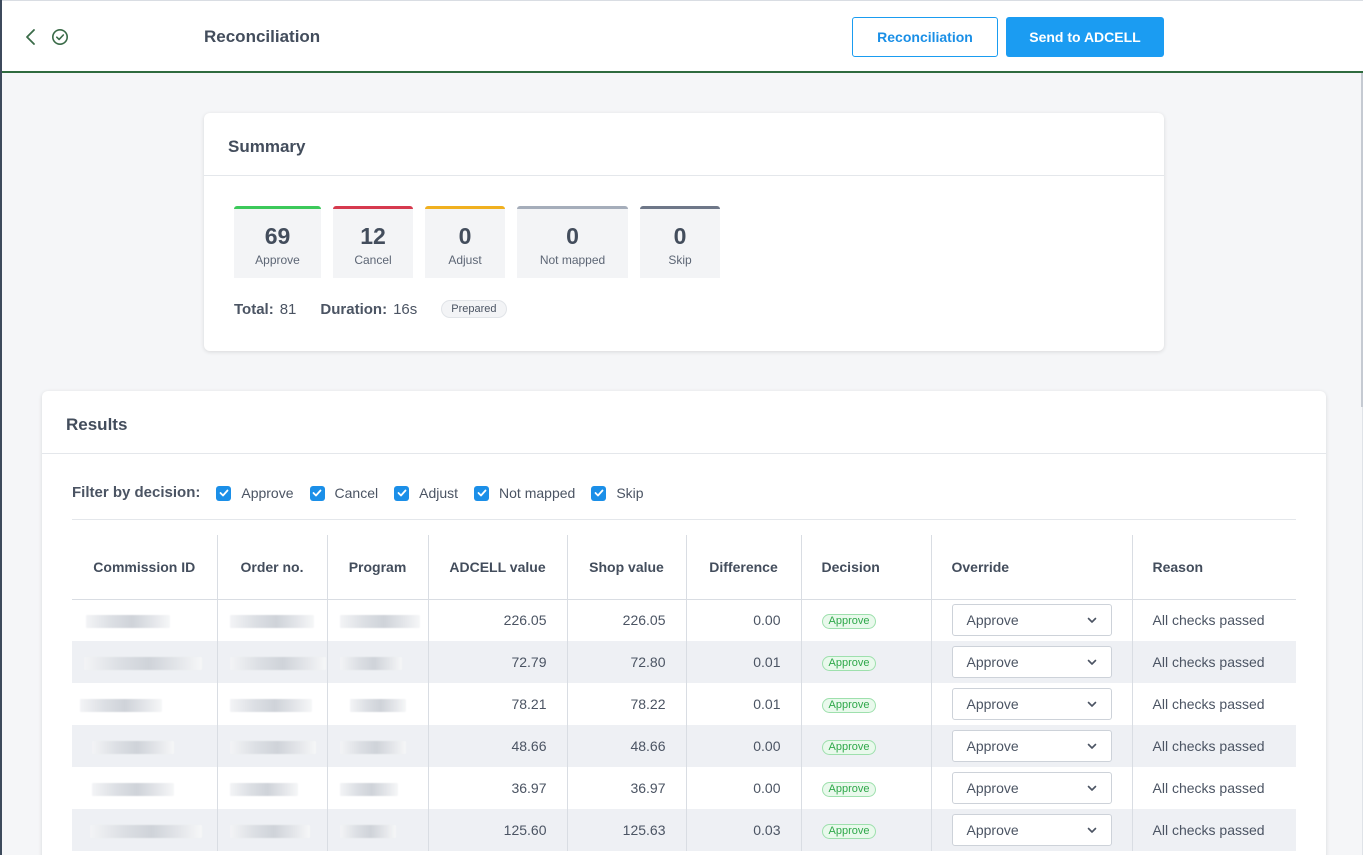 This screenshot has height=855, width=1363. I want to click on column-header: Commission ID, so click(145, 567).